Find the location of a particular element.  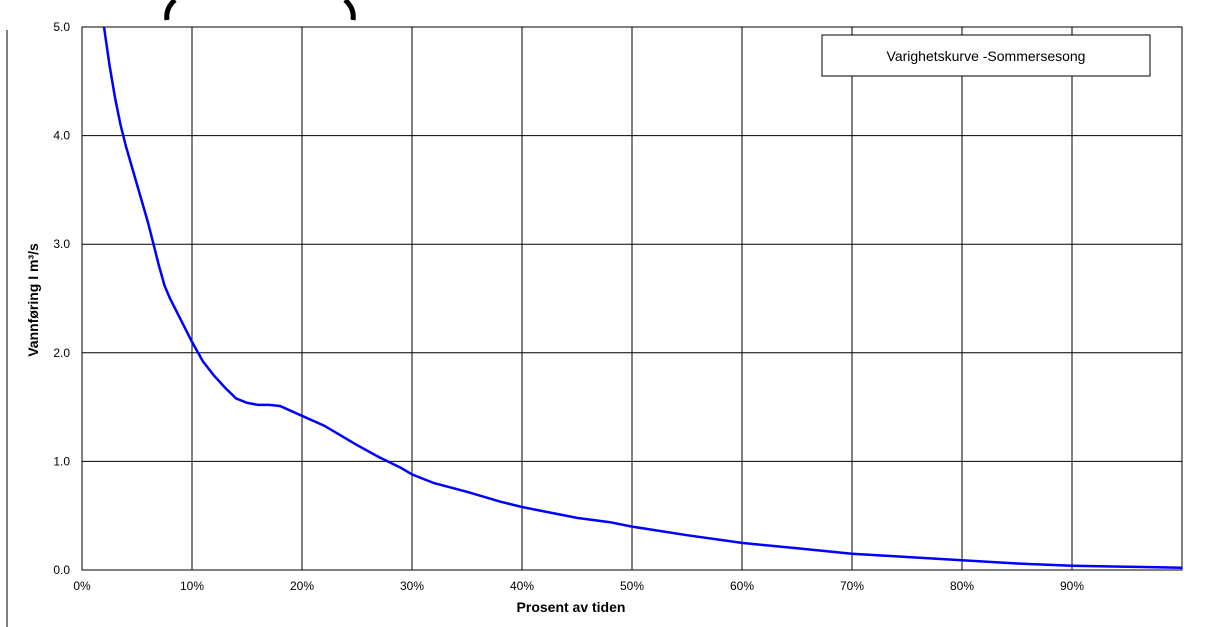

y-tick-label: 2.0 is located at coordinates (61, 353).